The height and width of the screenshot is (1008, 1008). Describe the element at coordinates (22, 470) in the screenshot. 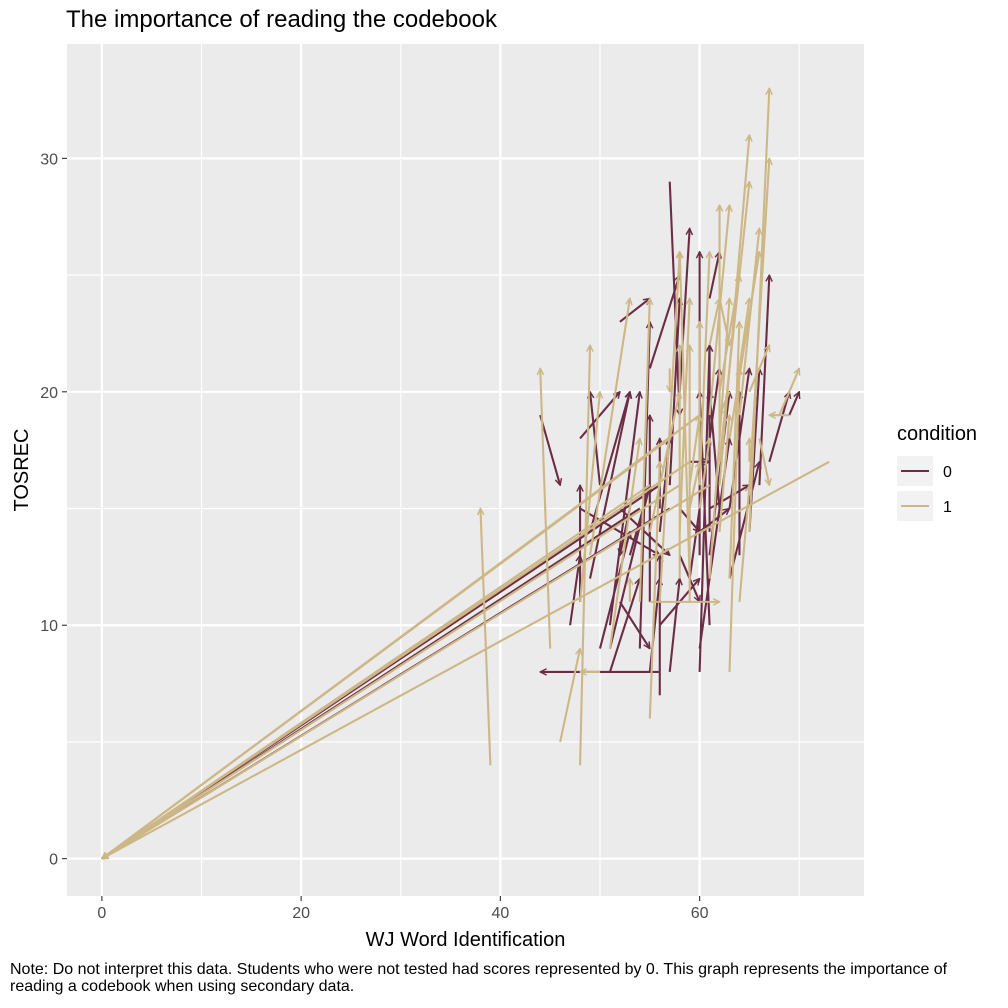

I see `y-axis-title: TOSREC` at that location.